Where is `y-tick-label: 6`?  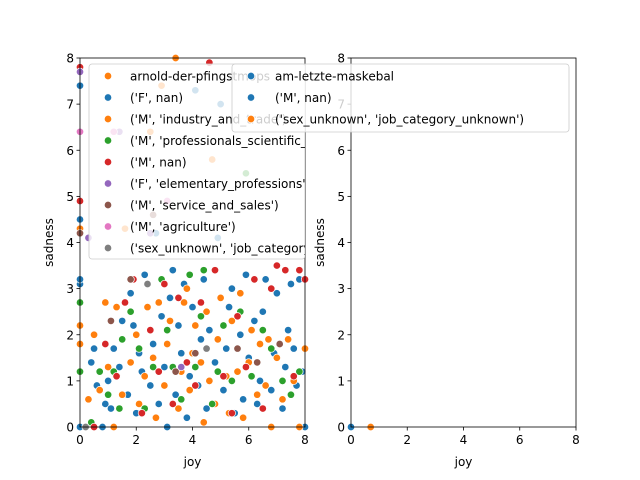
y-tick-label: 6 is located at coordinates (341, 151).